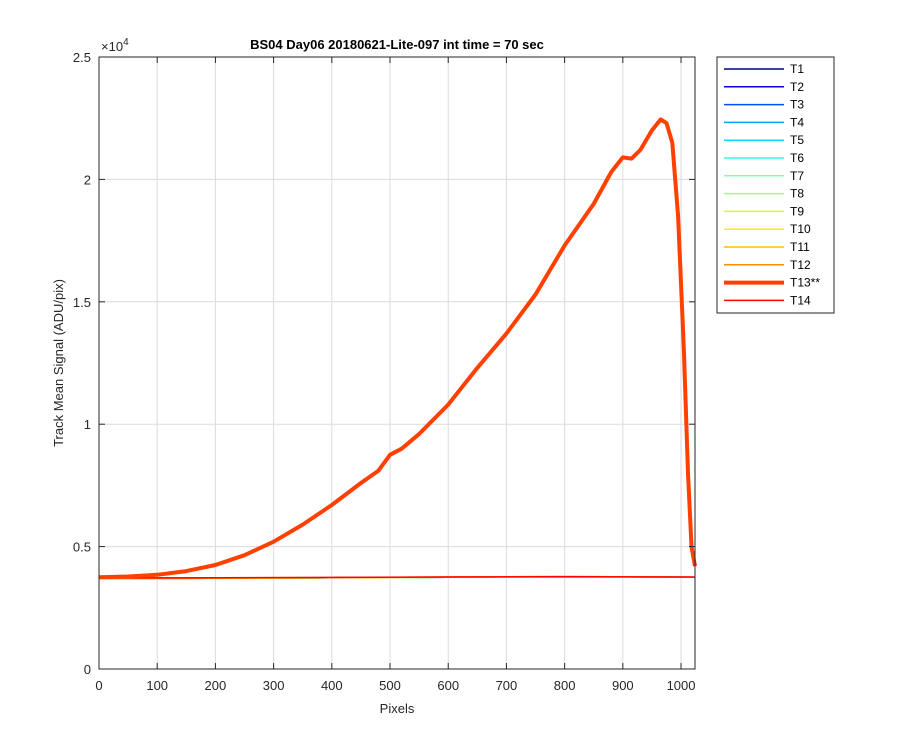 The width and height of the screenshot is (900, 750). Describe the element at coordinates (82, 547) in the screenshot. I see `y-tick-label: 0.5` at that location.